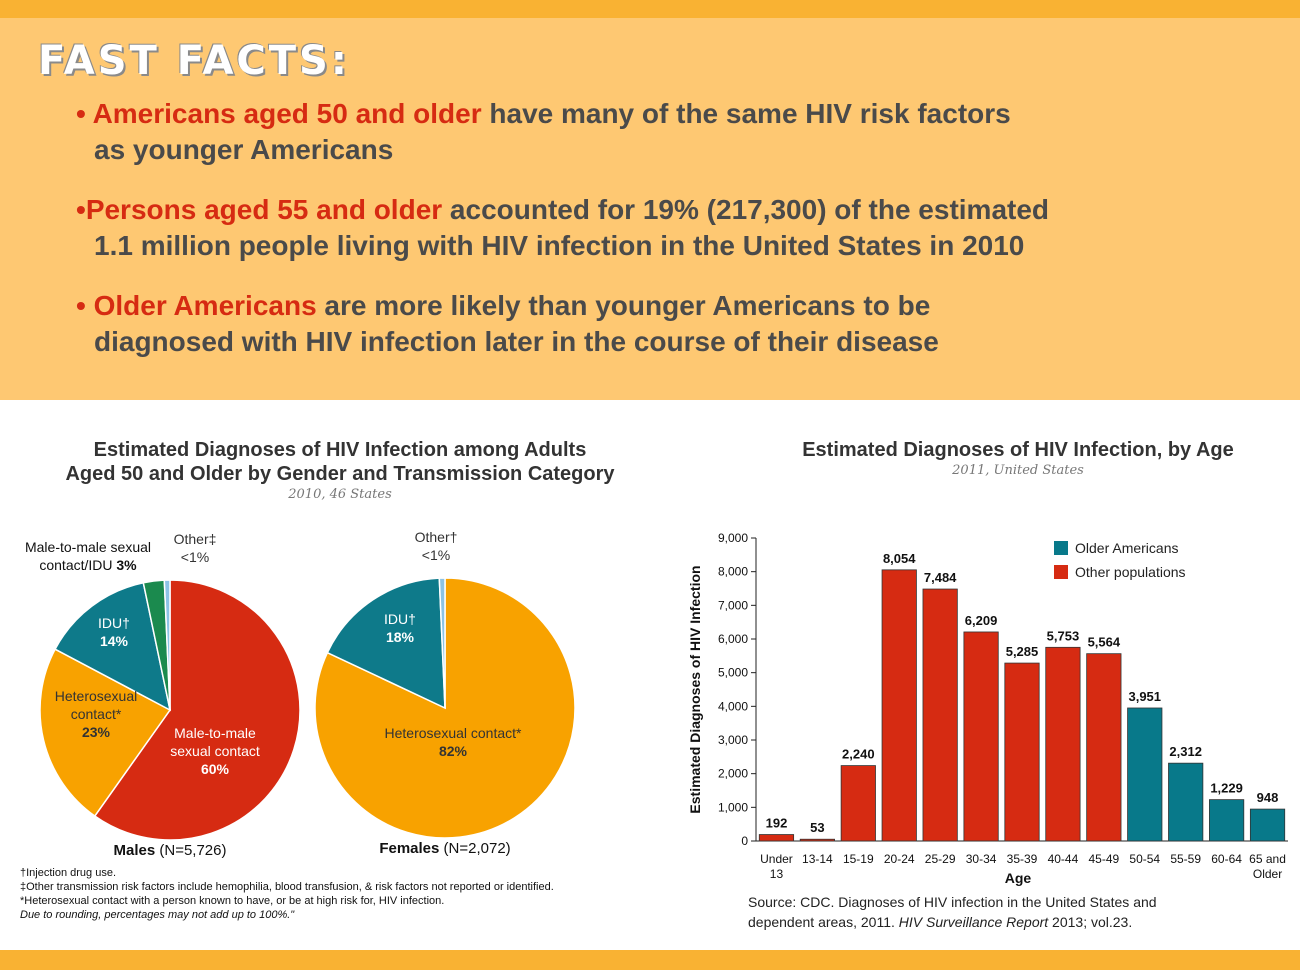  I want to click on y-tick-label: 2,000, so click(733, 774).